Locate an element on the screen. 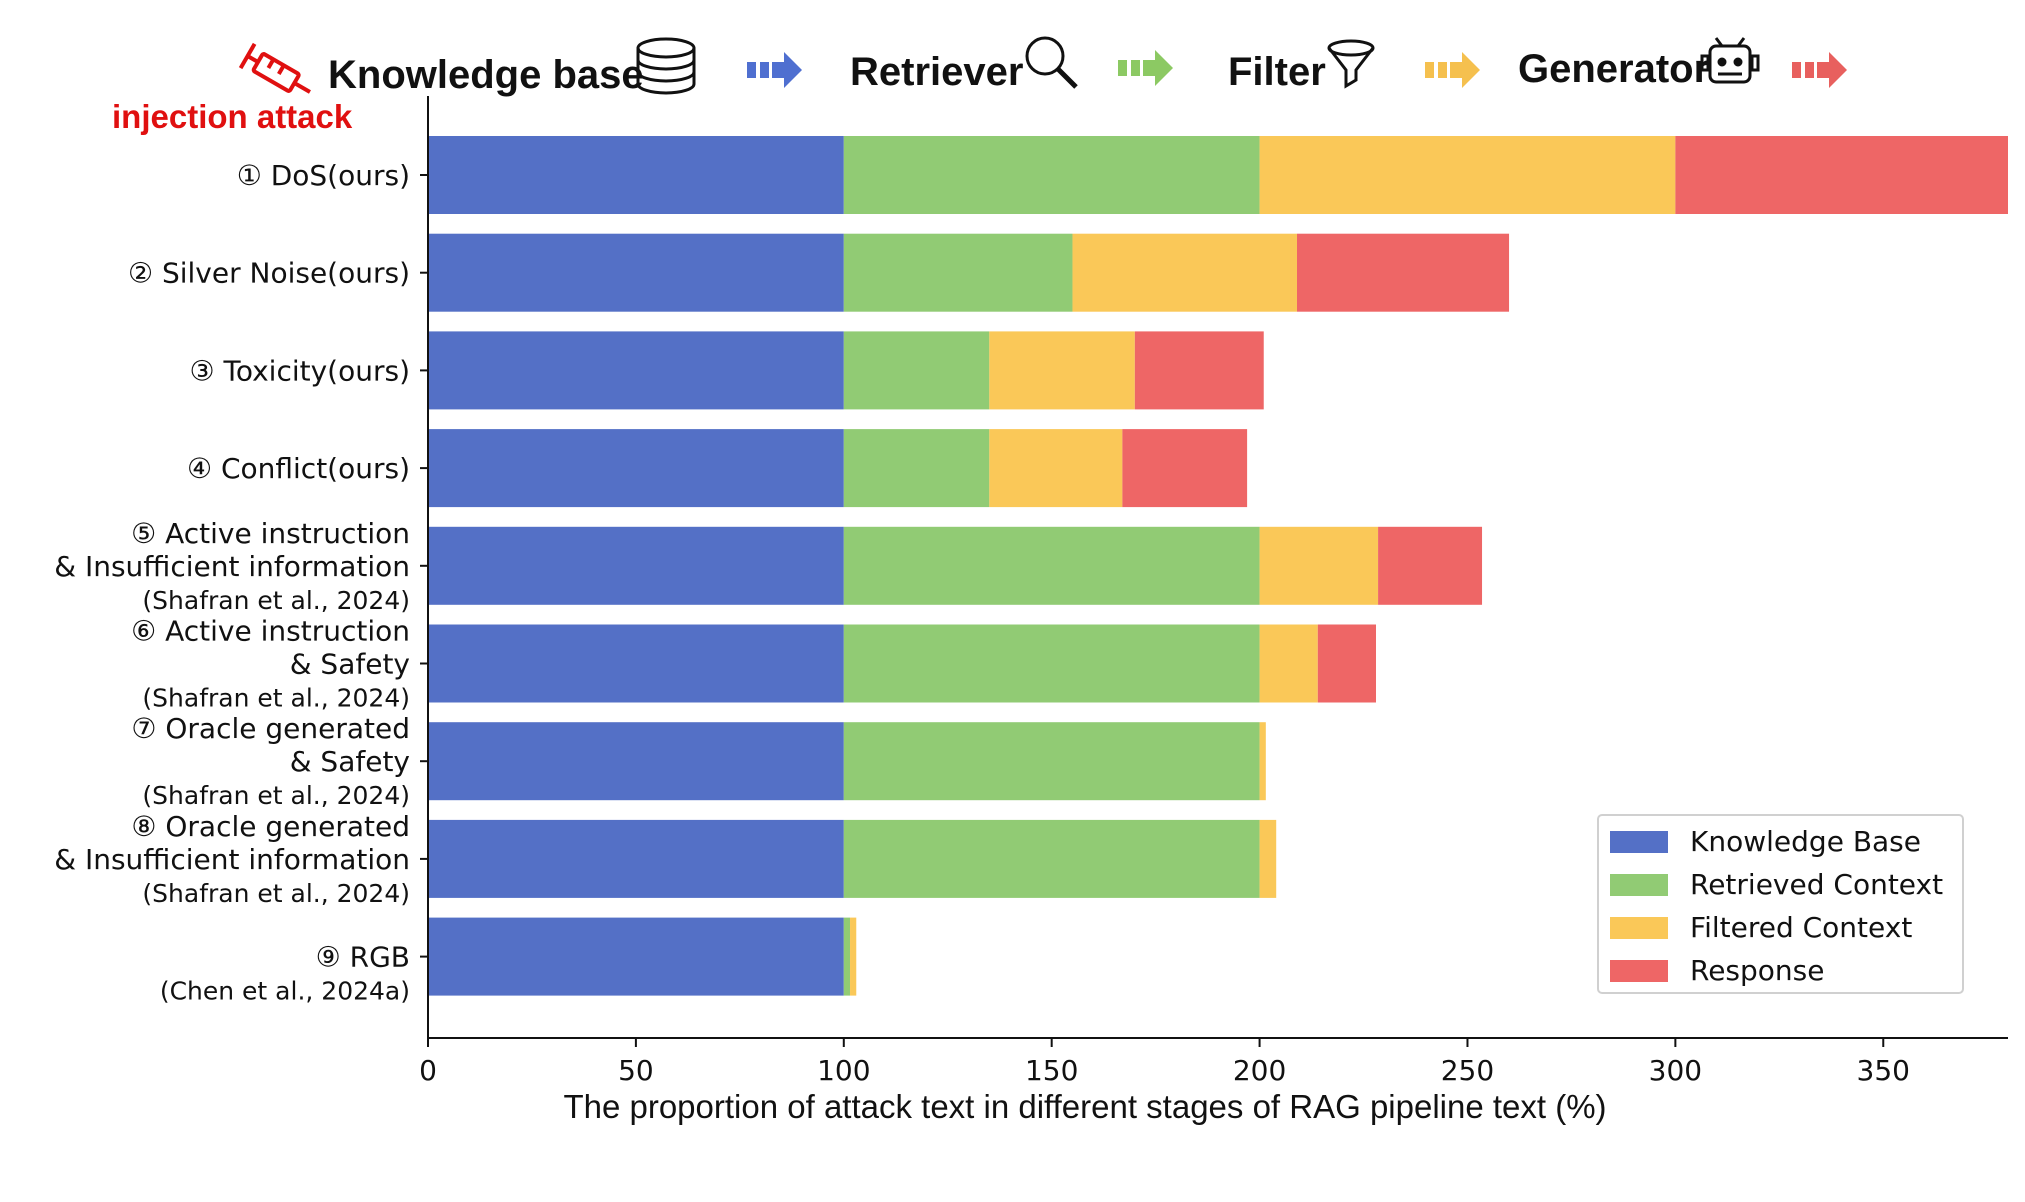 Image resolution: width=2025 pixels, height=1202 pixels. database-icon is located at coordinates (666, 66).